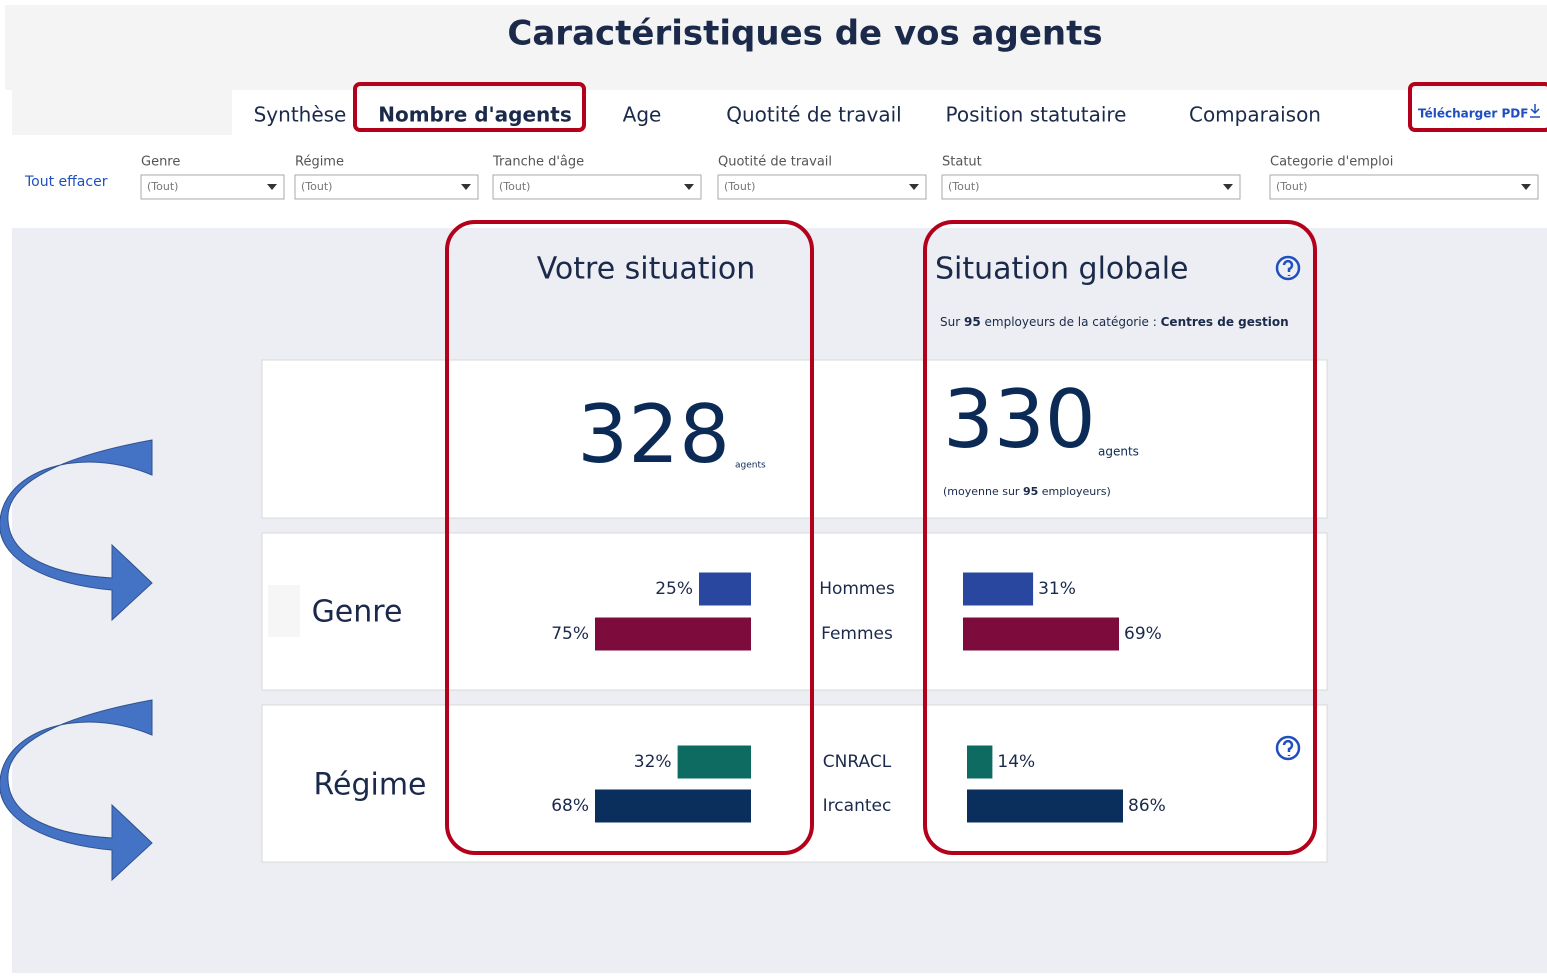 This screenshot has height=977, width=1547. Describe the element at coordinates (1473, 114) in the screenshot. I see `download-link: Télécharger PDF` at that location.